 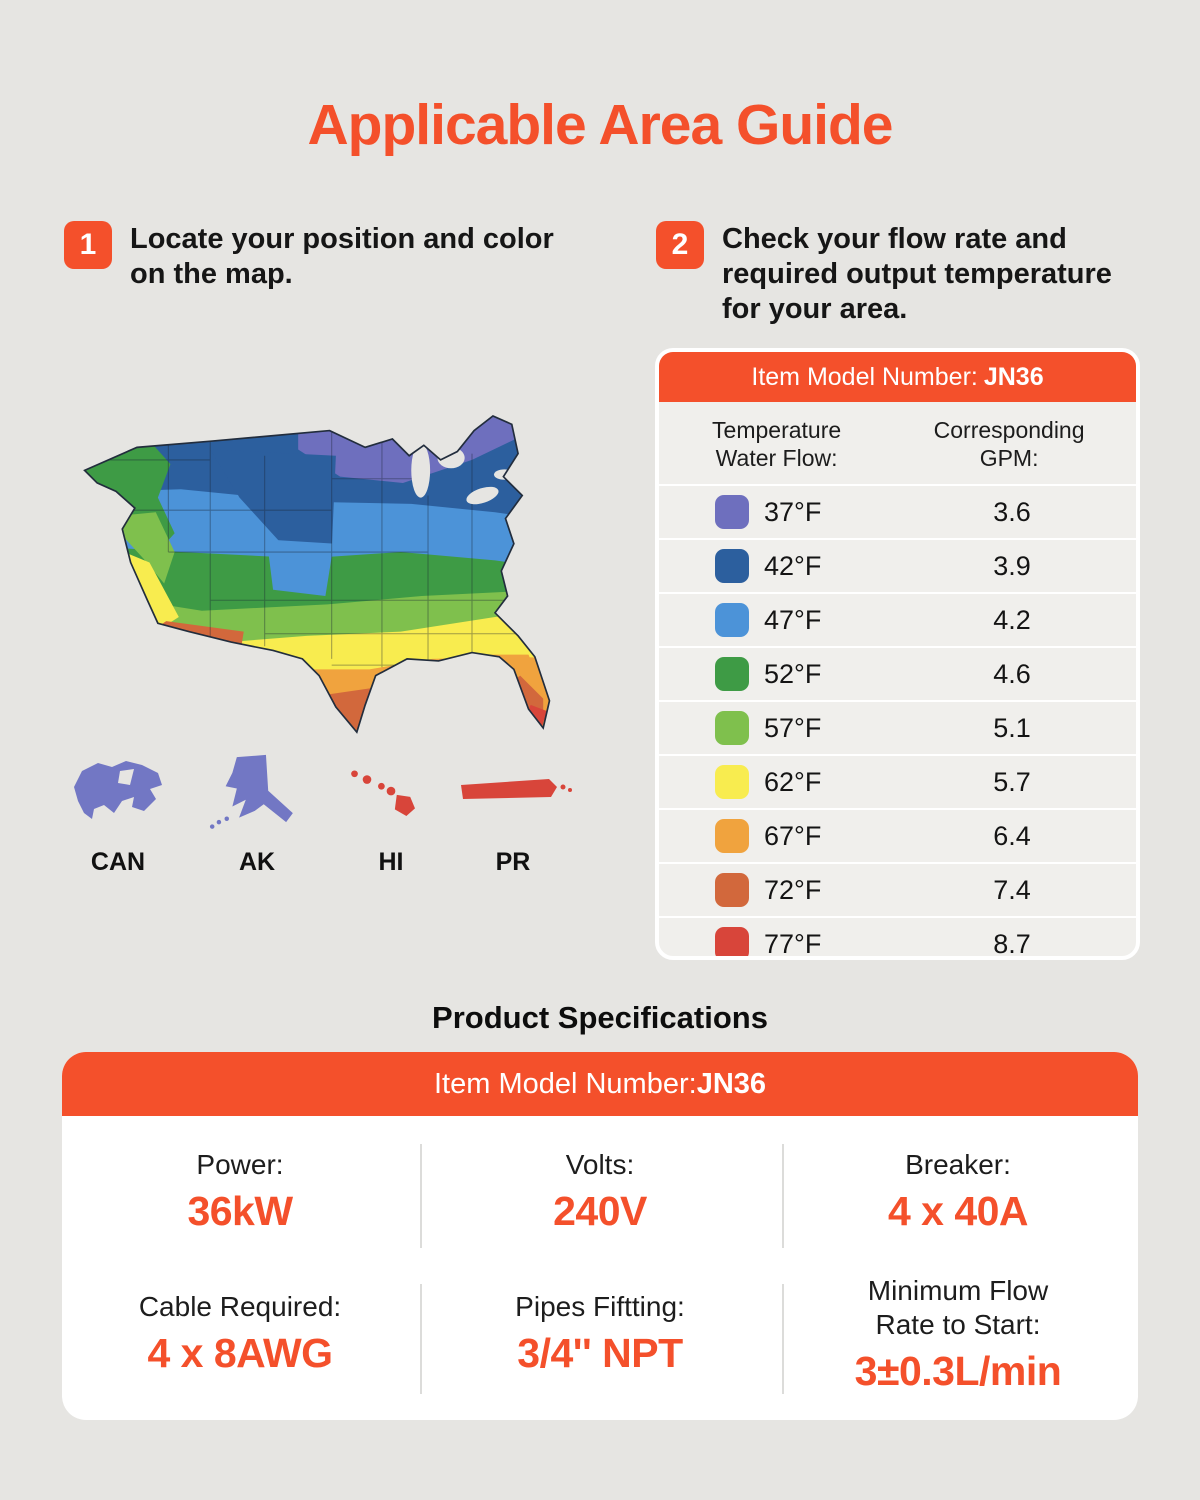 I want to click on step-1-badge: 1, so click(x=88, y=245).